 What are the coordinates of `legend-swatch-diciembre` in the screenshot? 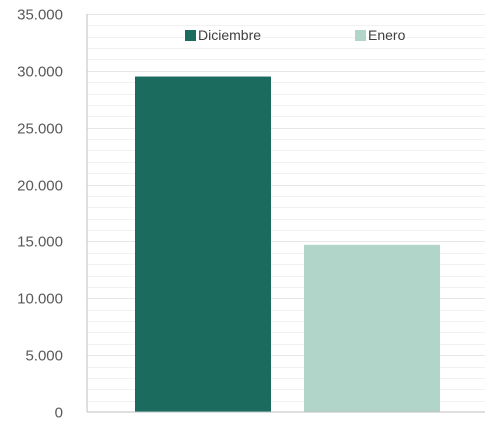 It's located at (190, 35).